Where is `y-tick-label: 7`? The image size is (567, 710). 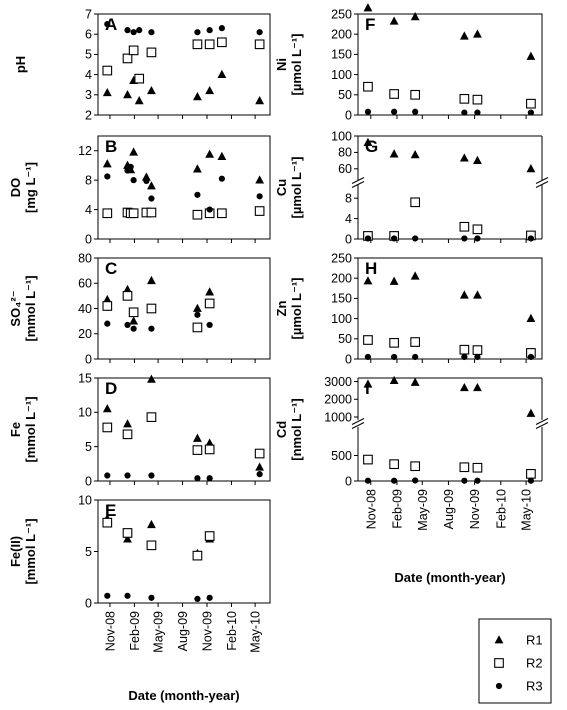 y-tick-label: 7 is located at coordinates (88, 14).